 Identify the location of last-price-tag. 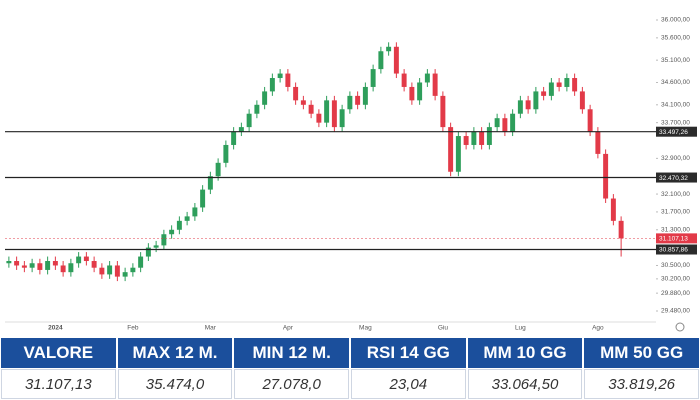
(676, 238).